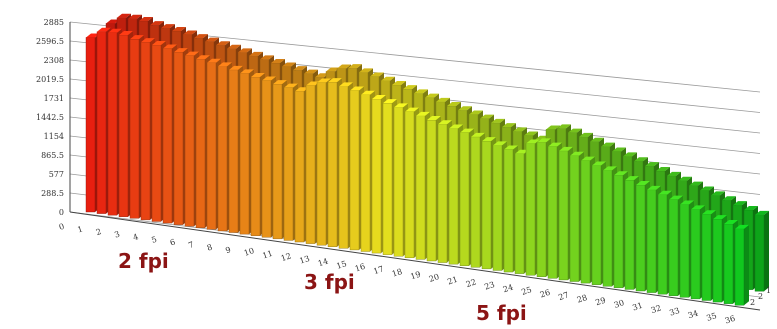  What do you see at coordinates (54, 22) in the screenshot?
I see `y-tick-label: 2885` at bounding box center [54, 22].